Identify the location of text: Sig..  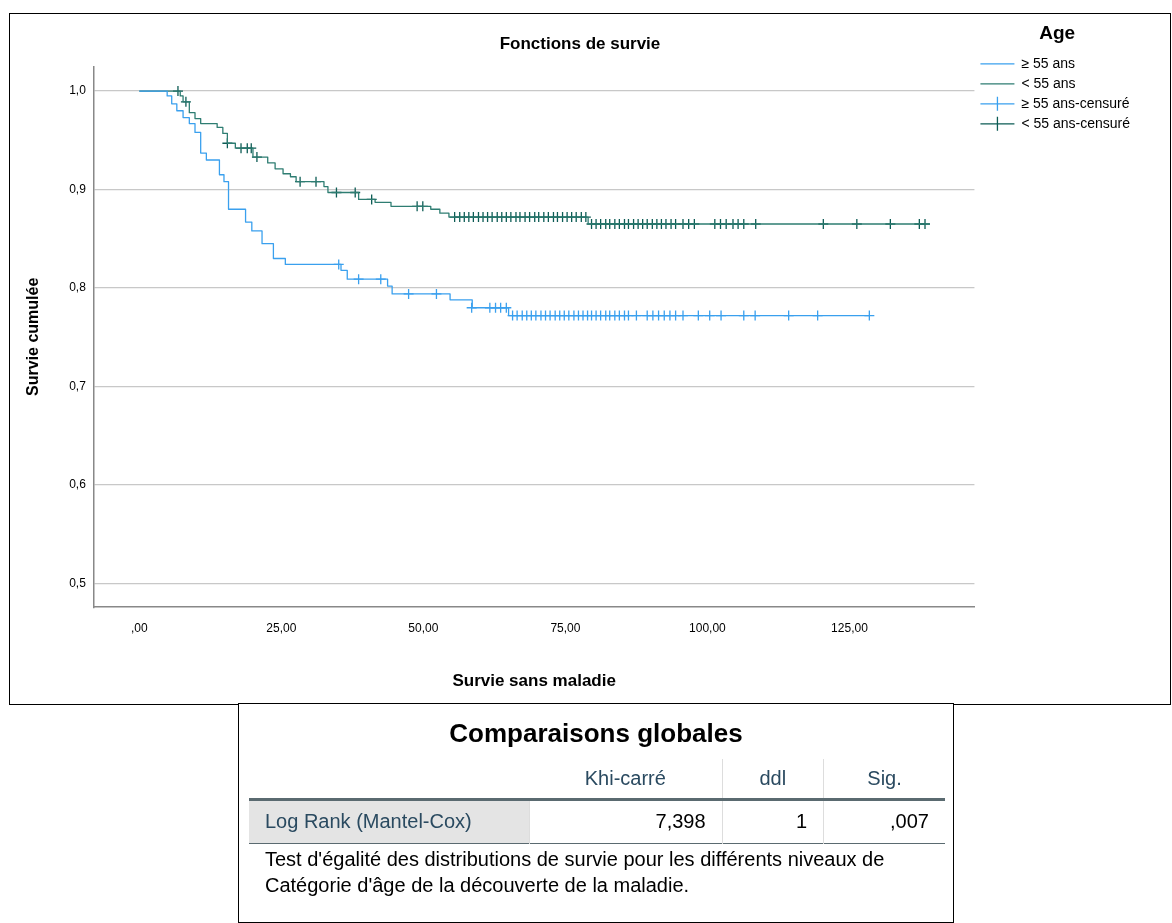
(884, 779).